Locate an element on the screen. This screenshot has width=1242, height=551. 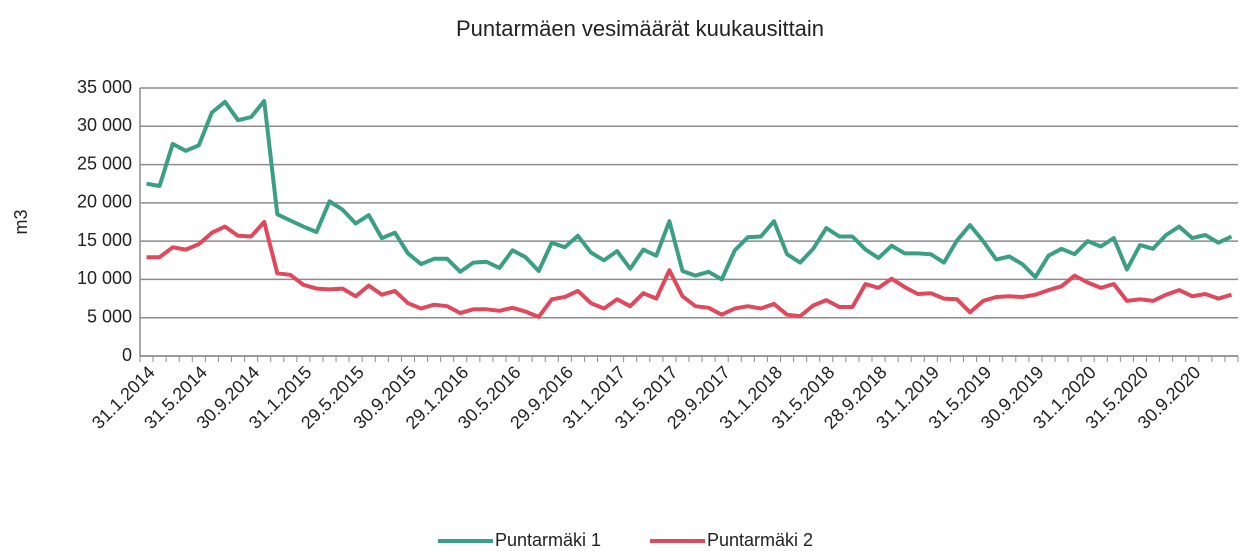
y-tick-label: 0 is located at coordinates (127, 355).